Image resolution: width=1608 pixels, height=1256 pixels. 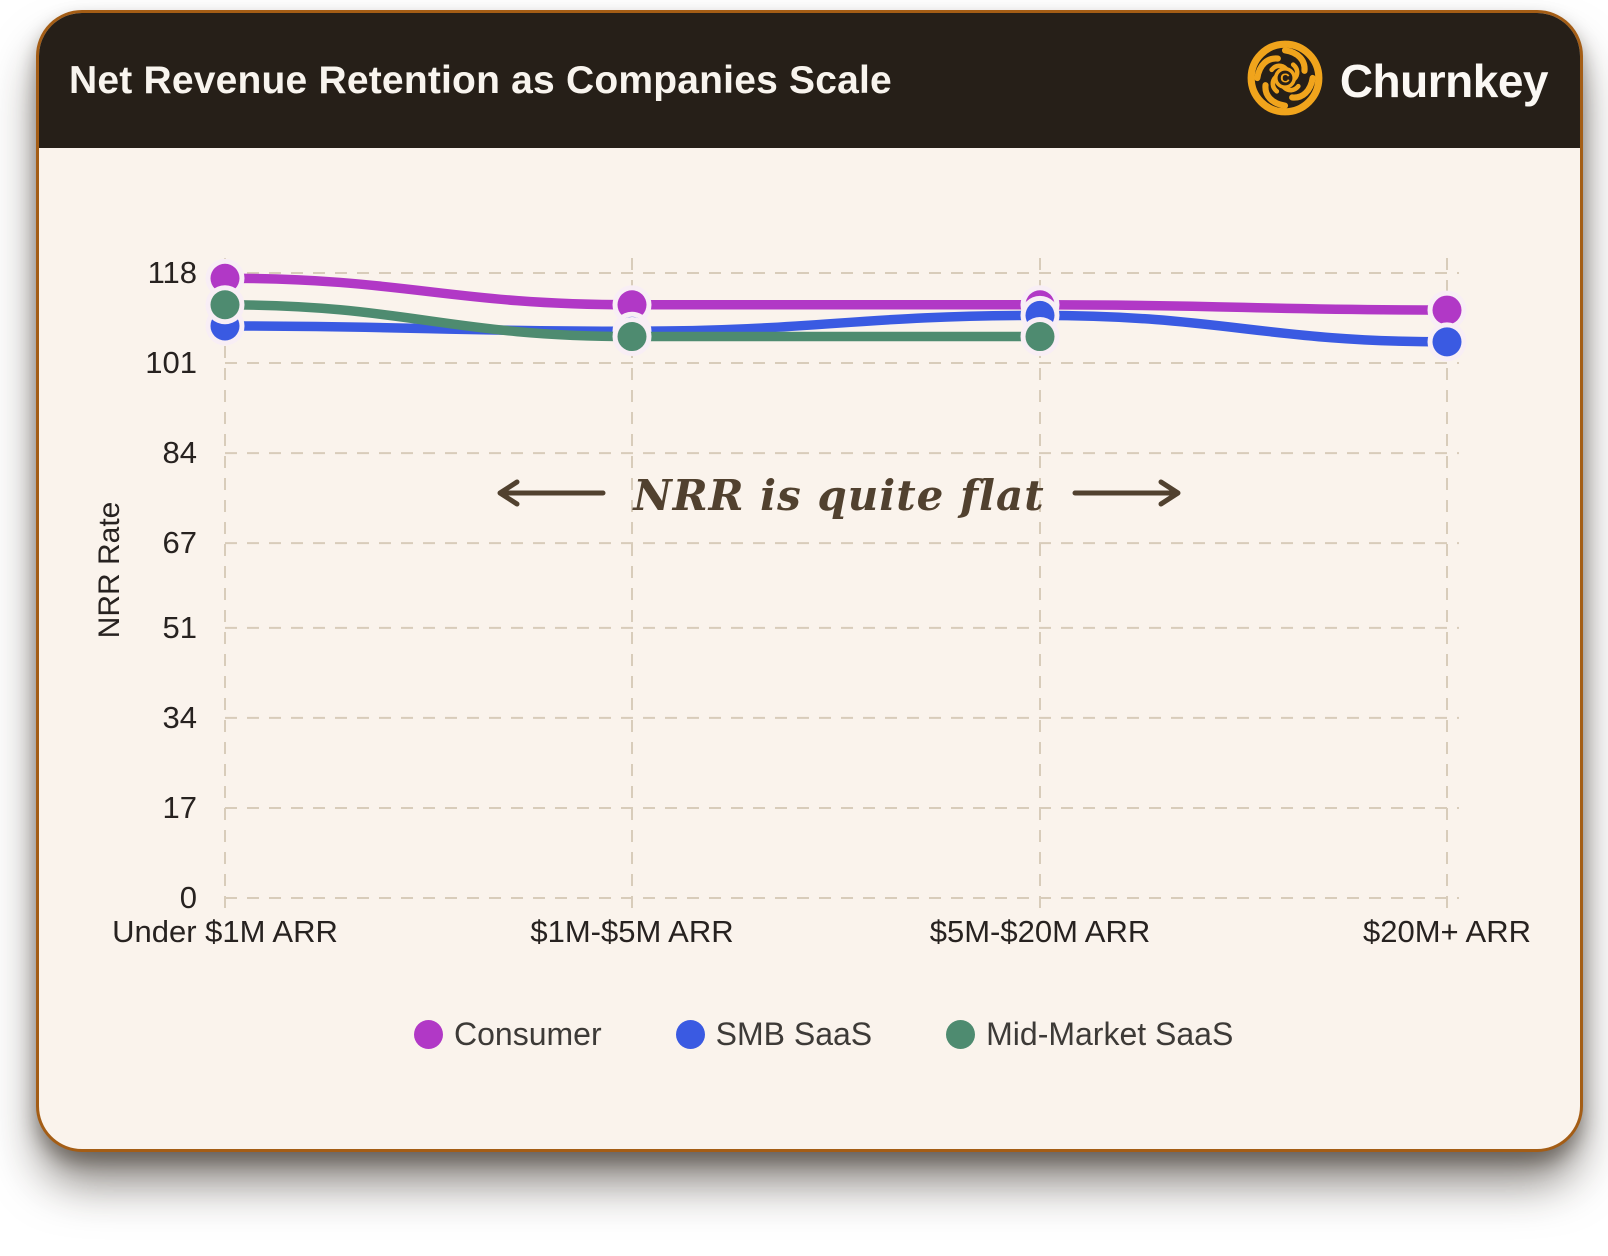 I want to click on y-tick-label: 101, so click(x=171, y=363).